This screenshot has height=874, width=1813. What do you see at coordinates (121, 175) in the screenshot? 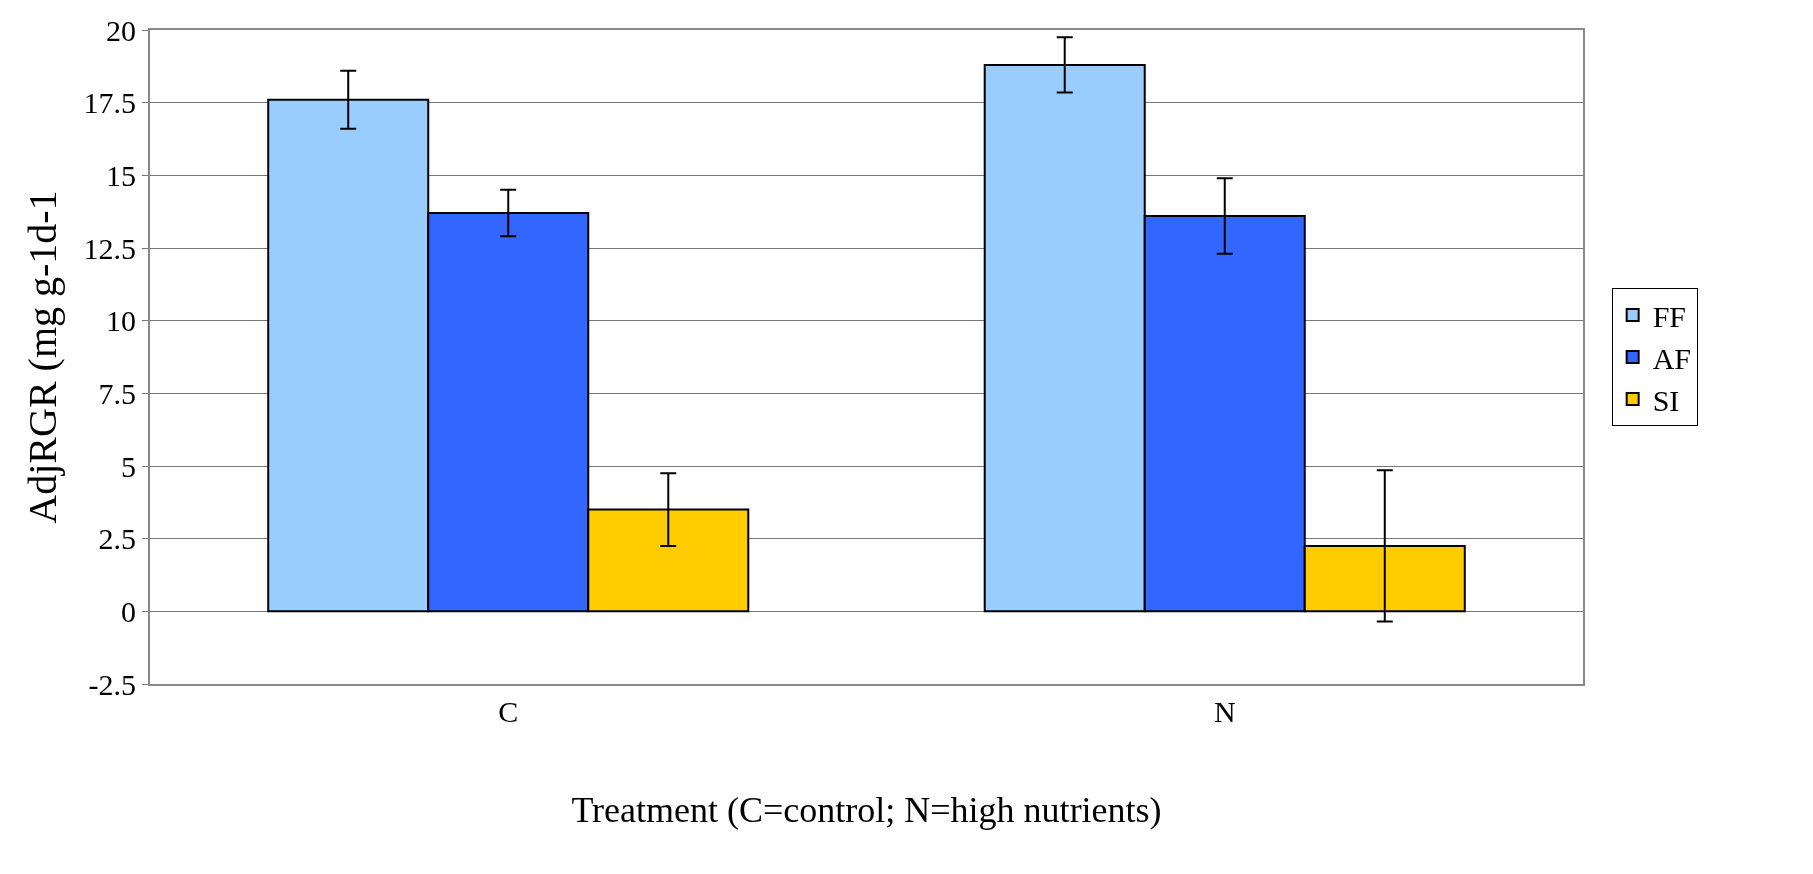
I see `y-tick-label: 15` at bounding box center [121, 175].